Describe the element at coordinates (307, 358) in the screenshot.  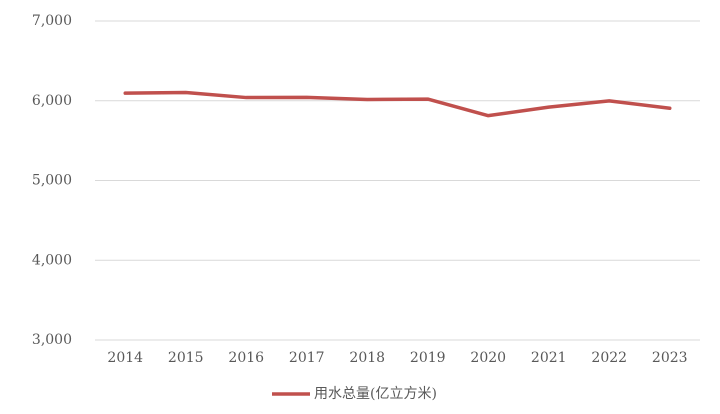
I see `x-tick-label: 2017` at that location.